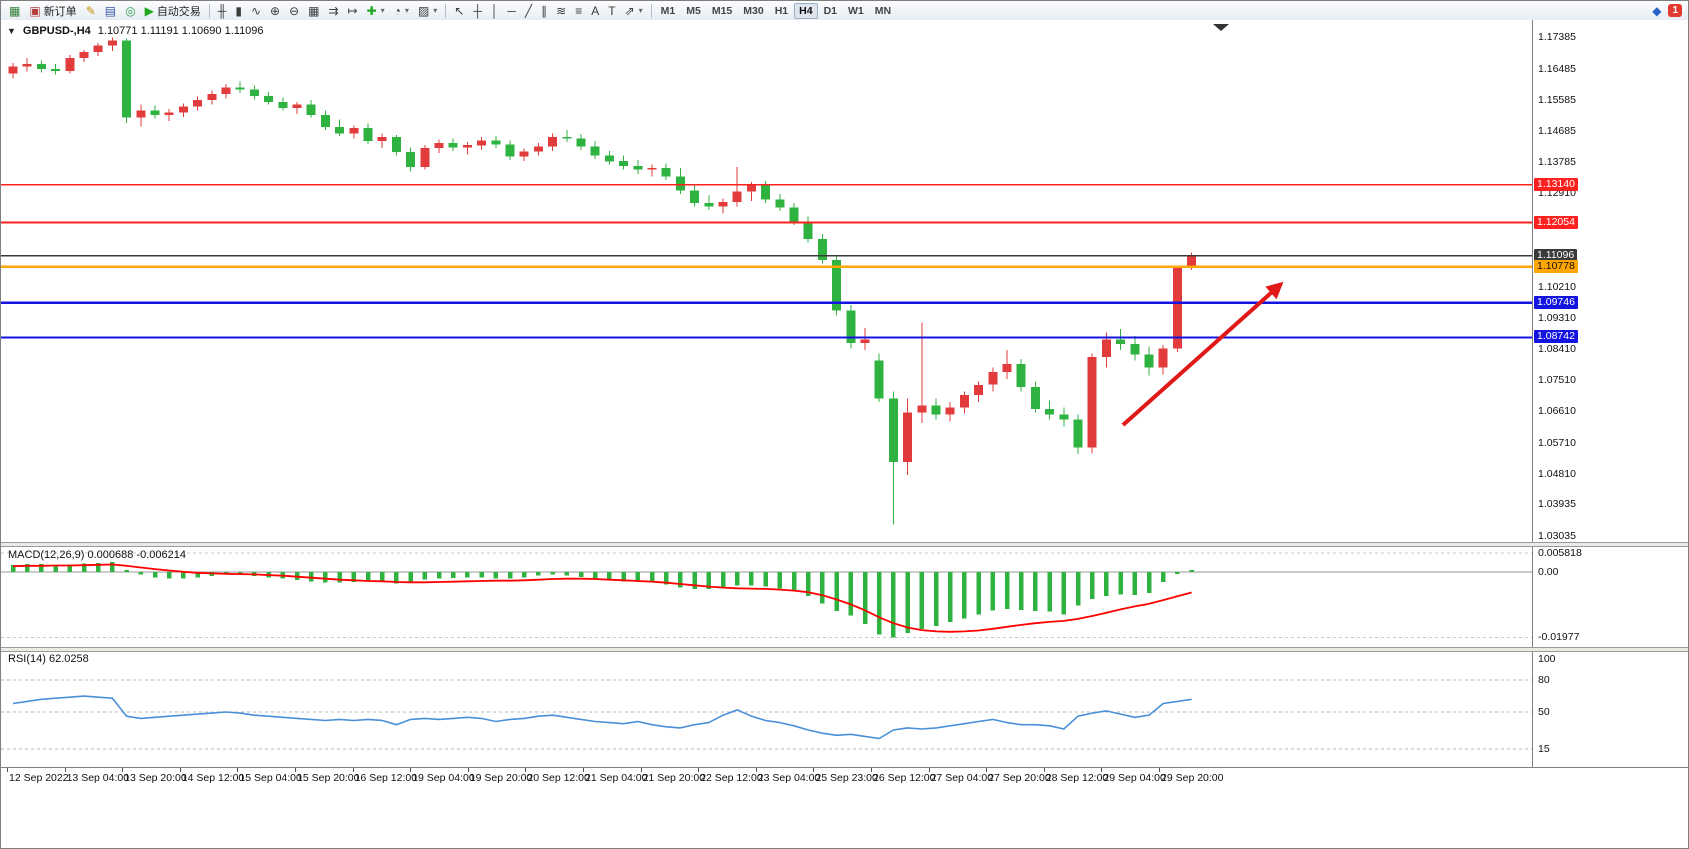 Image resolution: width=1689 pixels, height=849 pixels. Describe the element at coordinates (443, 778) in the screenshot. I see `time-label: 19 Sep 04:00` at that location.